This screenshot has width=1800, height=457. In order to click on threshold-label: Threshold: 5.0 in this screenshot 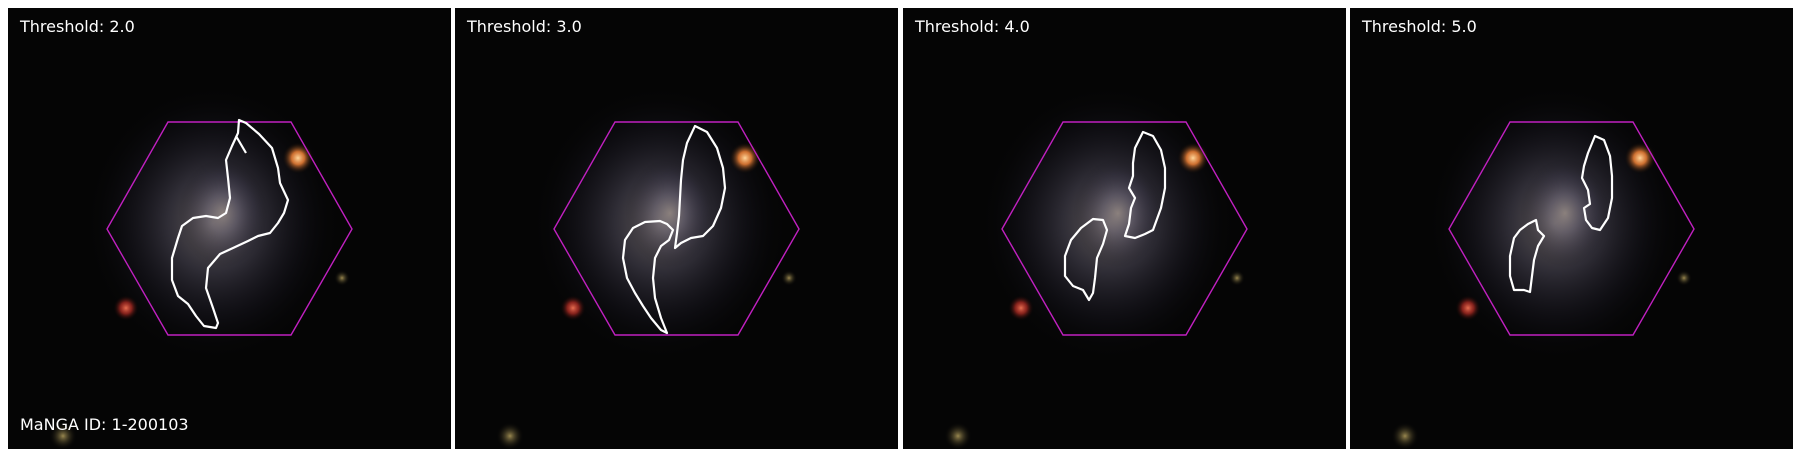, I will do `click(1419, 26)`.